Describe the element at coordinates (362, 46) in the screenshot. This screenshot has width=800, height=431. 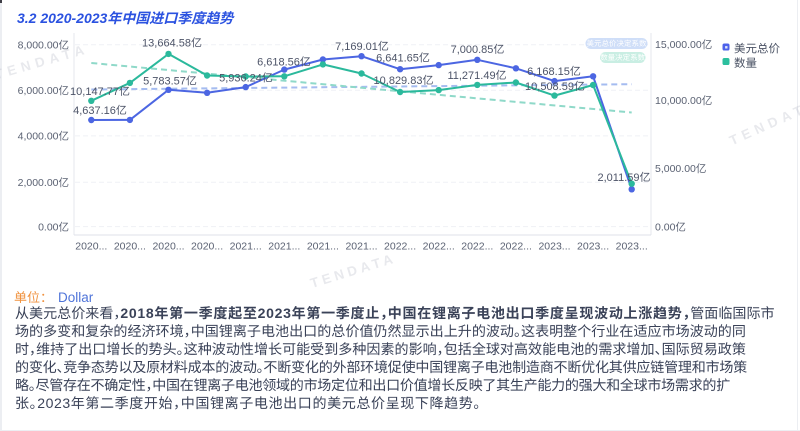
I see `svg-text: 7,169.01亿` at that location.